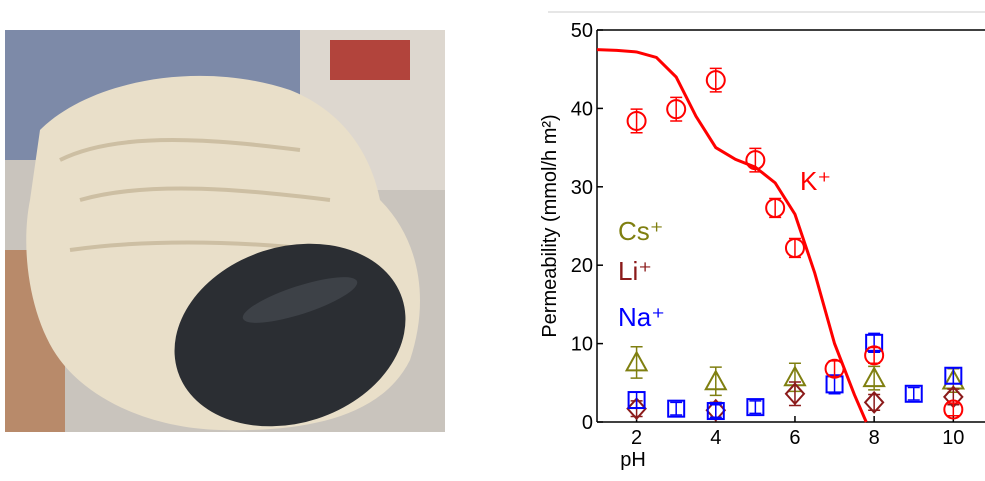 This screenshot has width=985, height=481. I want to click on legend-label: Na⁺, so click(641, 317).